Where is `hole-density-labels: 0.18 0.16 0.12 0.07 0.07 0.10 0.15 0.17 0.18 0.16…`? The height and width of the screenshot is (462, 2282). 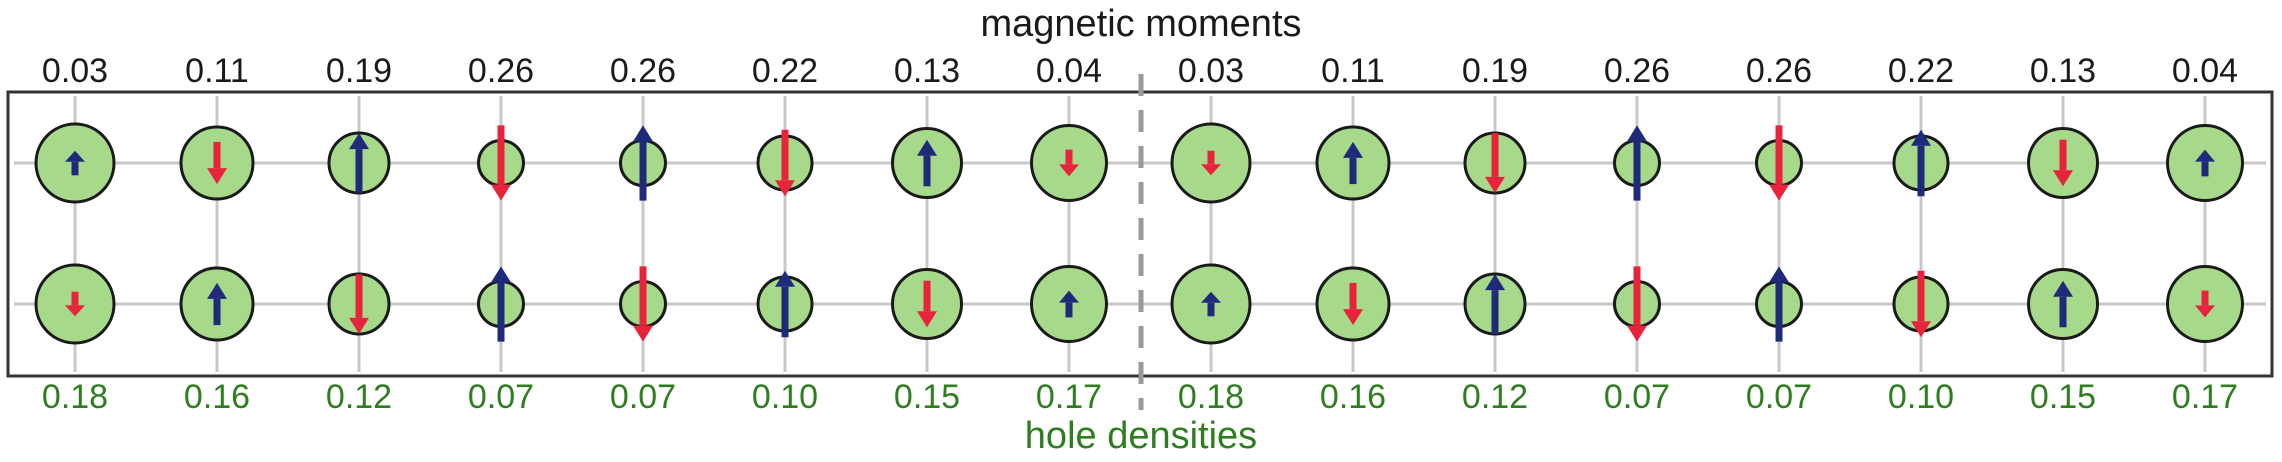
hole-density-labels: 0.18 0.16 0.12 0.07 0.07 0.10 0.15 0.17 0.18 0.16… is located at coordinates (1140, 397).